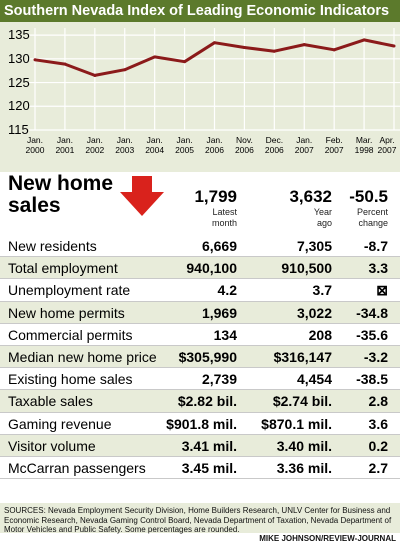  I want to click on x-tick-label: Jan. 2006, so click(215, 145).